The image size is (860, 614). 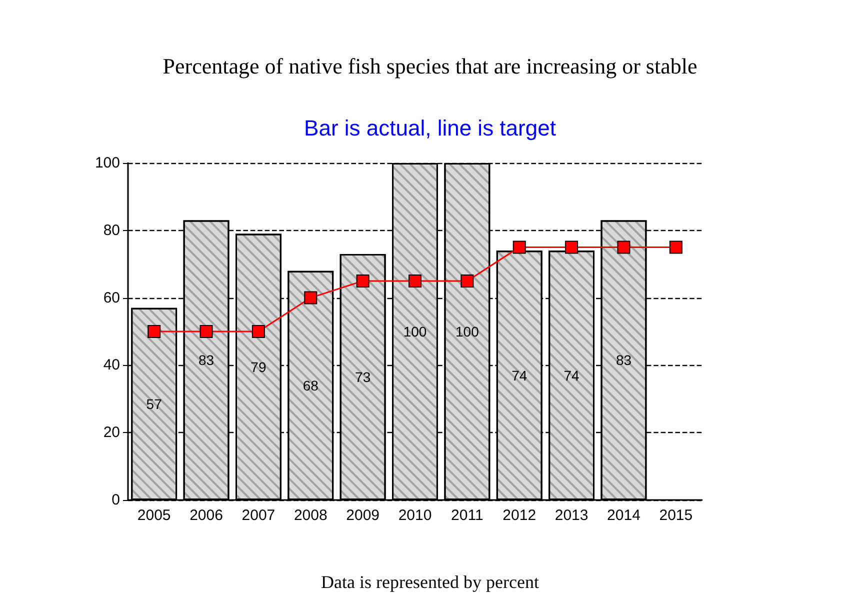 I want to click on y-tick-label: 80, so click(x=111, y=230).